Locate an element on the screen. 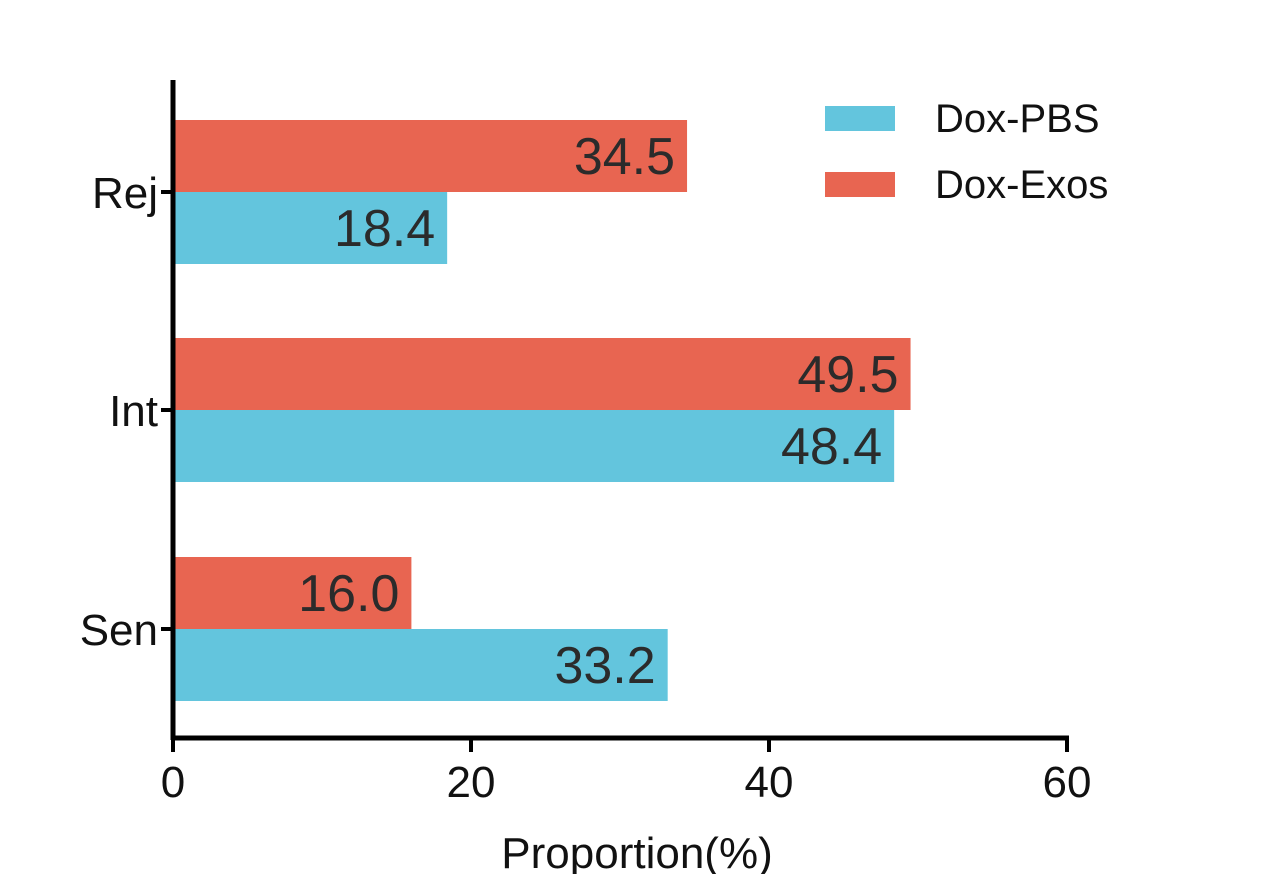 Image resolution: width=1264 pixels, height=874 pixels. legend: Dox-PBS Dox-Exos is located at coordinates (966, 152).